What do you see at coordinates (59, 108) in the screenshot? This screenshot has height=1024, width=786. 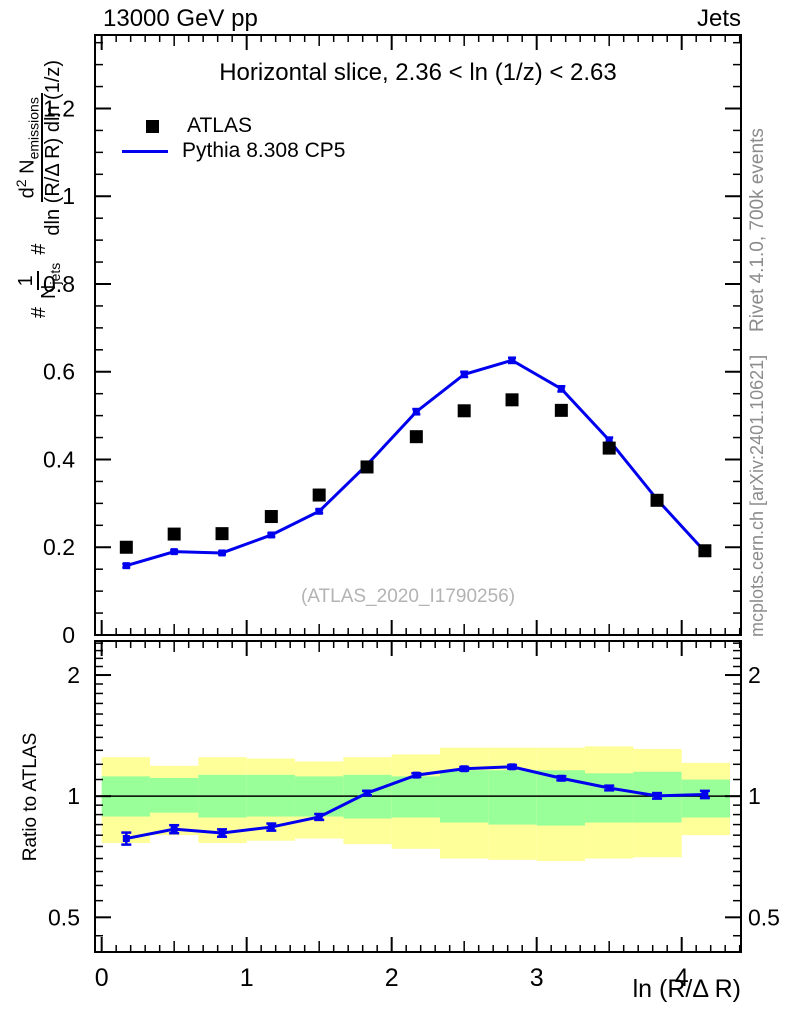 I see `main-y-tick-label: 1.2` at bounding box center [59, 108].